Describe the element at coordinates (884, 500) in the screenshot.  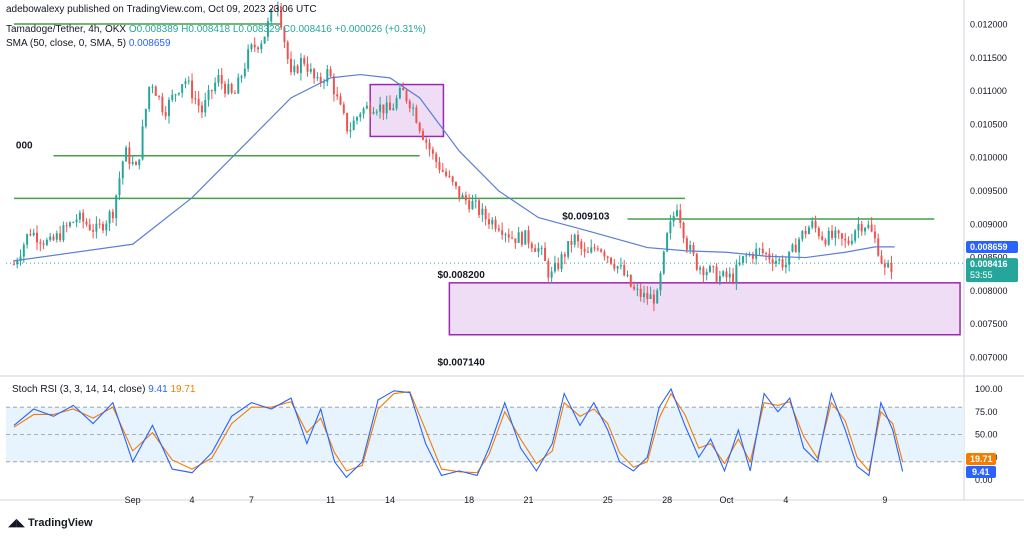
I see `time-tick-label: 9` at that location.